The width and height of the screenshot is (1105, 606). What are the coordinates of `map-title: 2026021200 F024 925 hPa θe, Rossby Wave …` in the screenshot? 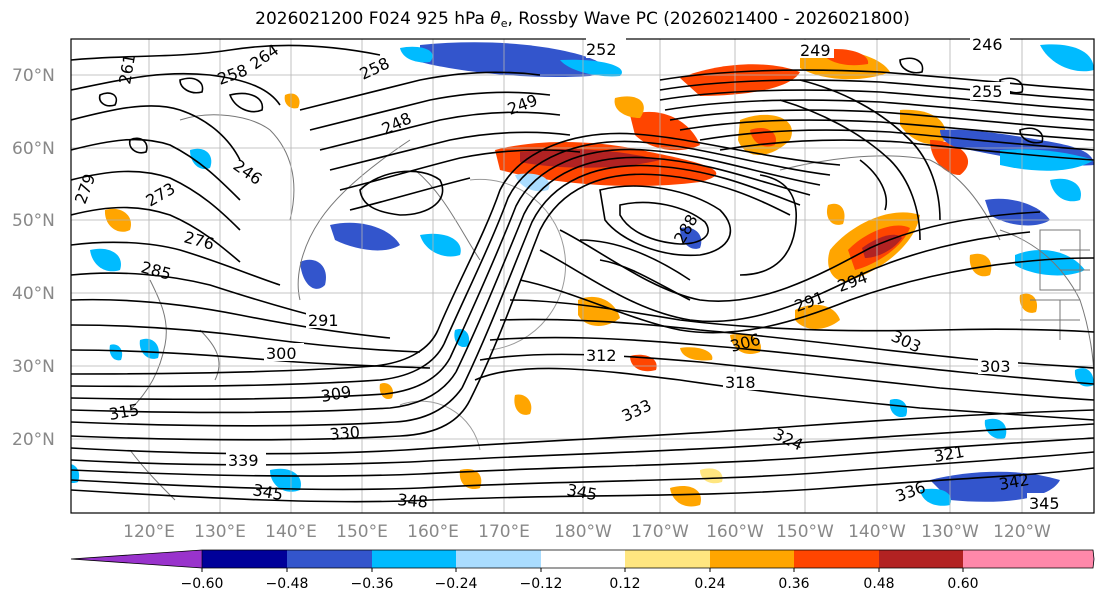 It's located at (582, 19).